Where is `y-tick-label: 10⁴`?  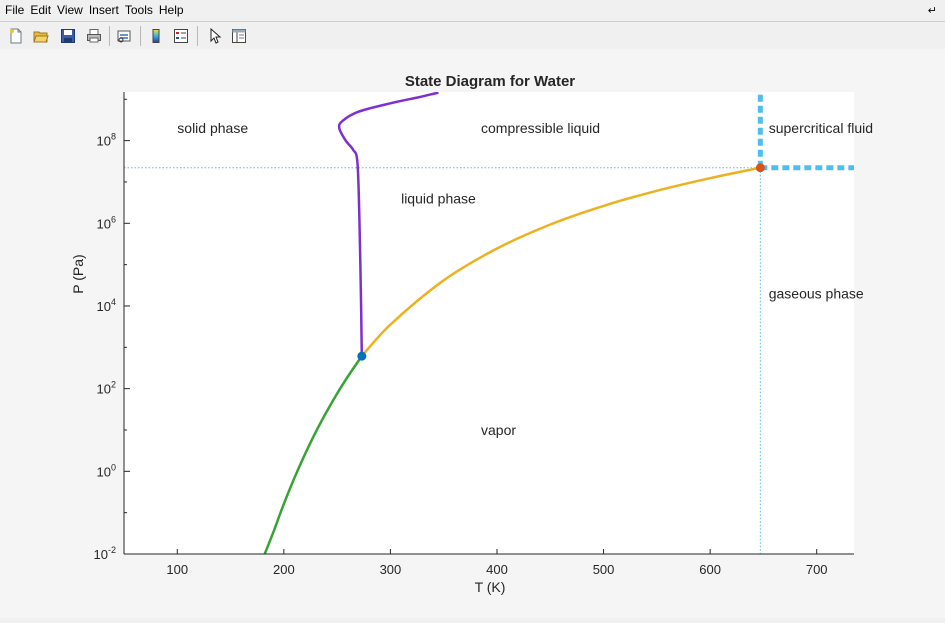
y-tick-label: 10⁴ is located at coordinates (106, 305).